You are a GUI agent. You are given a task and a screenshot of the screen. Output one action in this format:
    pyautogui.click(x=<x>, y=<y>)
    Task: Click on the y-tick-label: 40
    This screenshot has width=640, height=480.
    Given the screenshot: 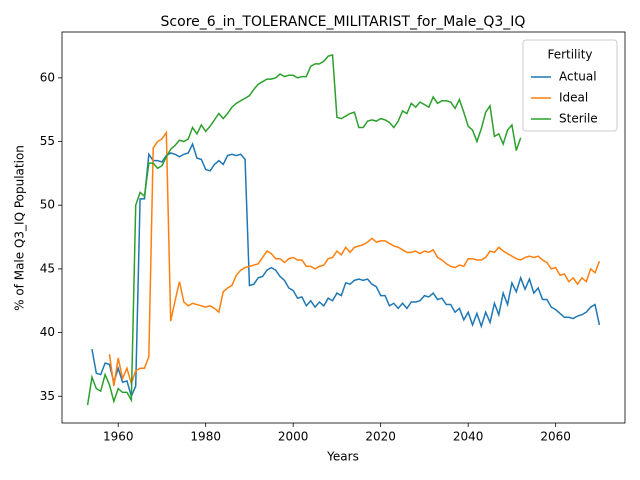 What is the action you would take?
    pyautogui.click(x=47, y=332)
    